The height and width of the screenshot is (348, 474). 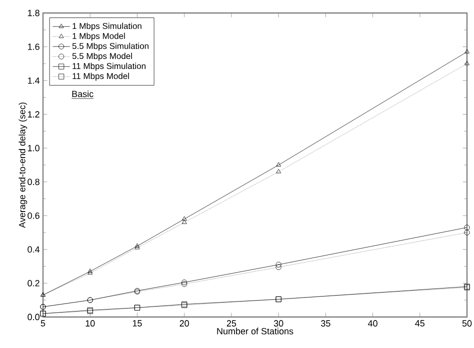 I want to click on legend-label: 1 Mbps Simulation, so click(x=107, y=26).